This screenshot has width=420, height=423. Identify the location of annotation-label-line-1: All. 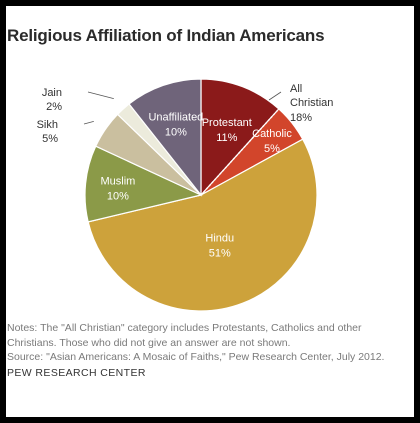
(296, 89).